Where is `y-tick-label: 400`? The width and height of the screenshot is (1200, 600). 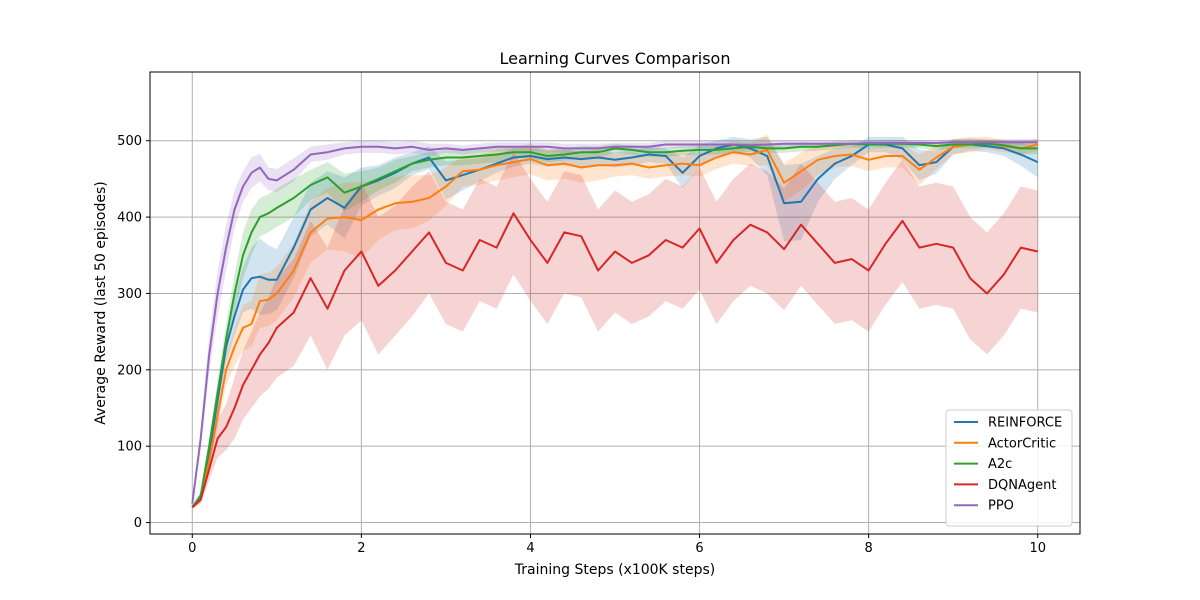
y-tick-label: 400 is located at coordinates (129, 218).